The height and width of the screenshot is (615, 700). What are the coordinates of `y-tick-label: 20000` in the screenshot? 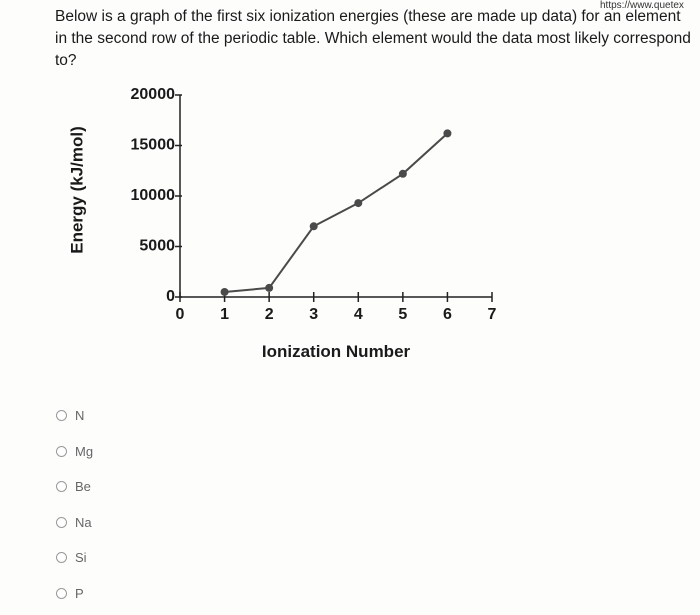 It's located at (153, 94).